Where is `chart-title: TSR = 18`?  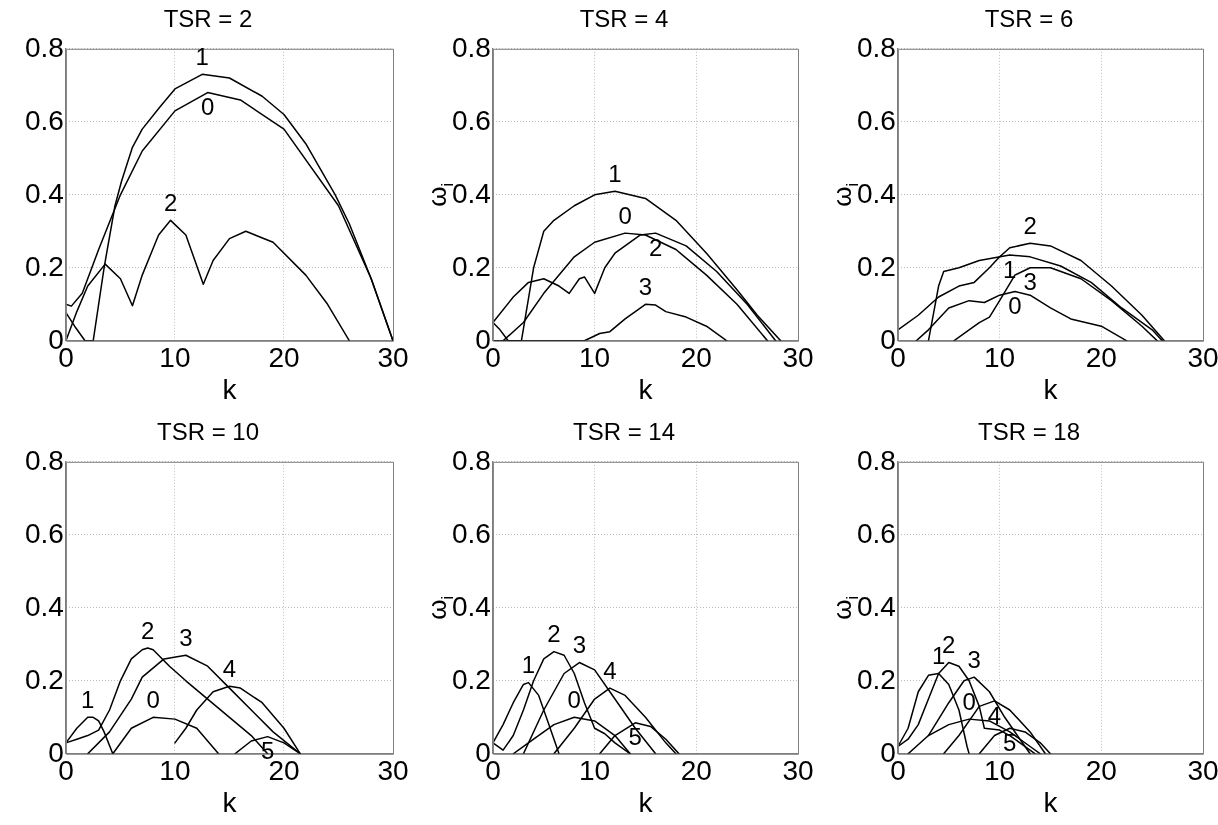 chart-title: TSR = 18 is located at coordinates (1029, 432).